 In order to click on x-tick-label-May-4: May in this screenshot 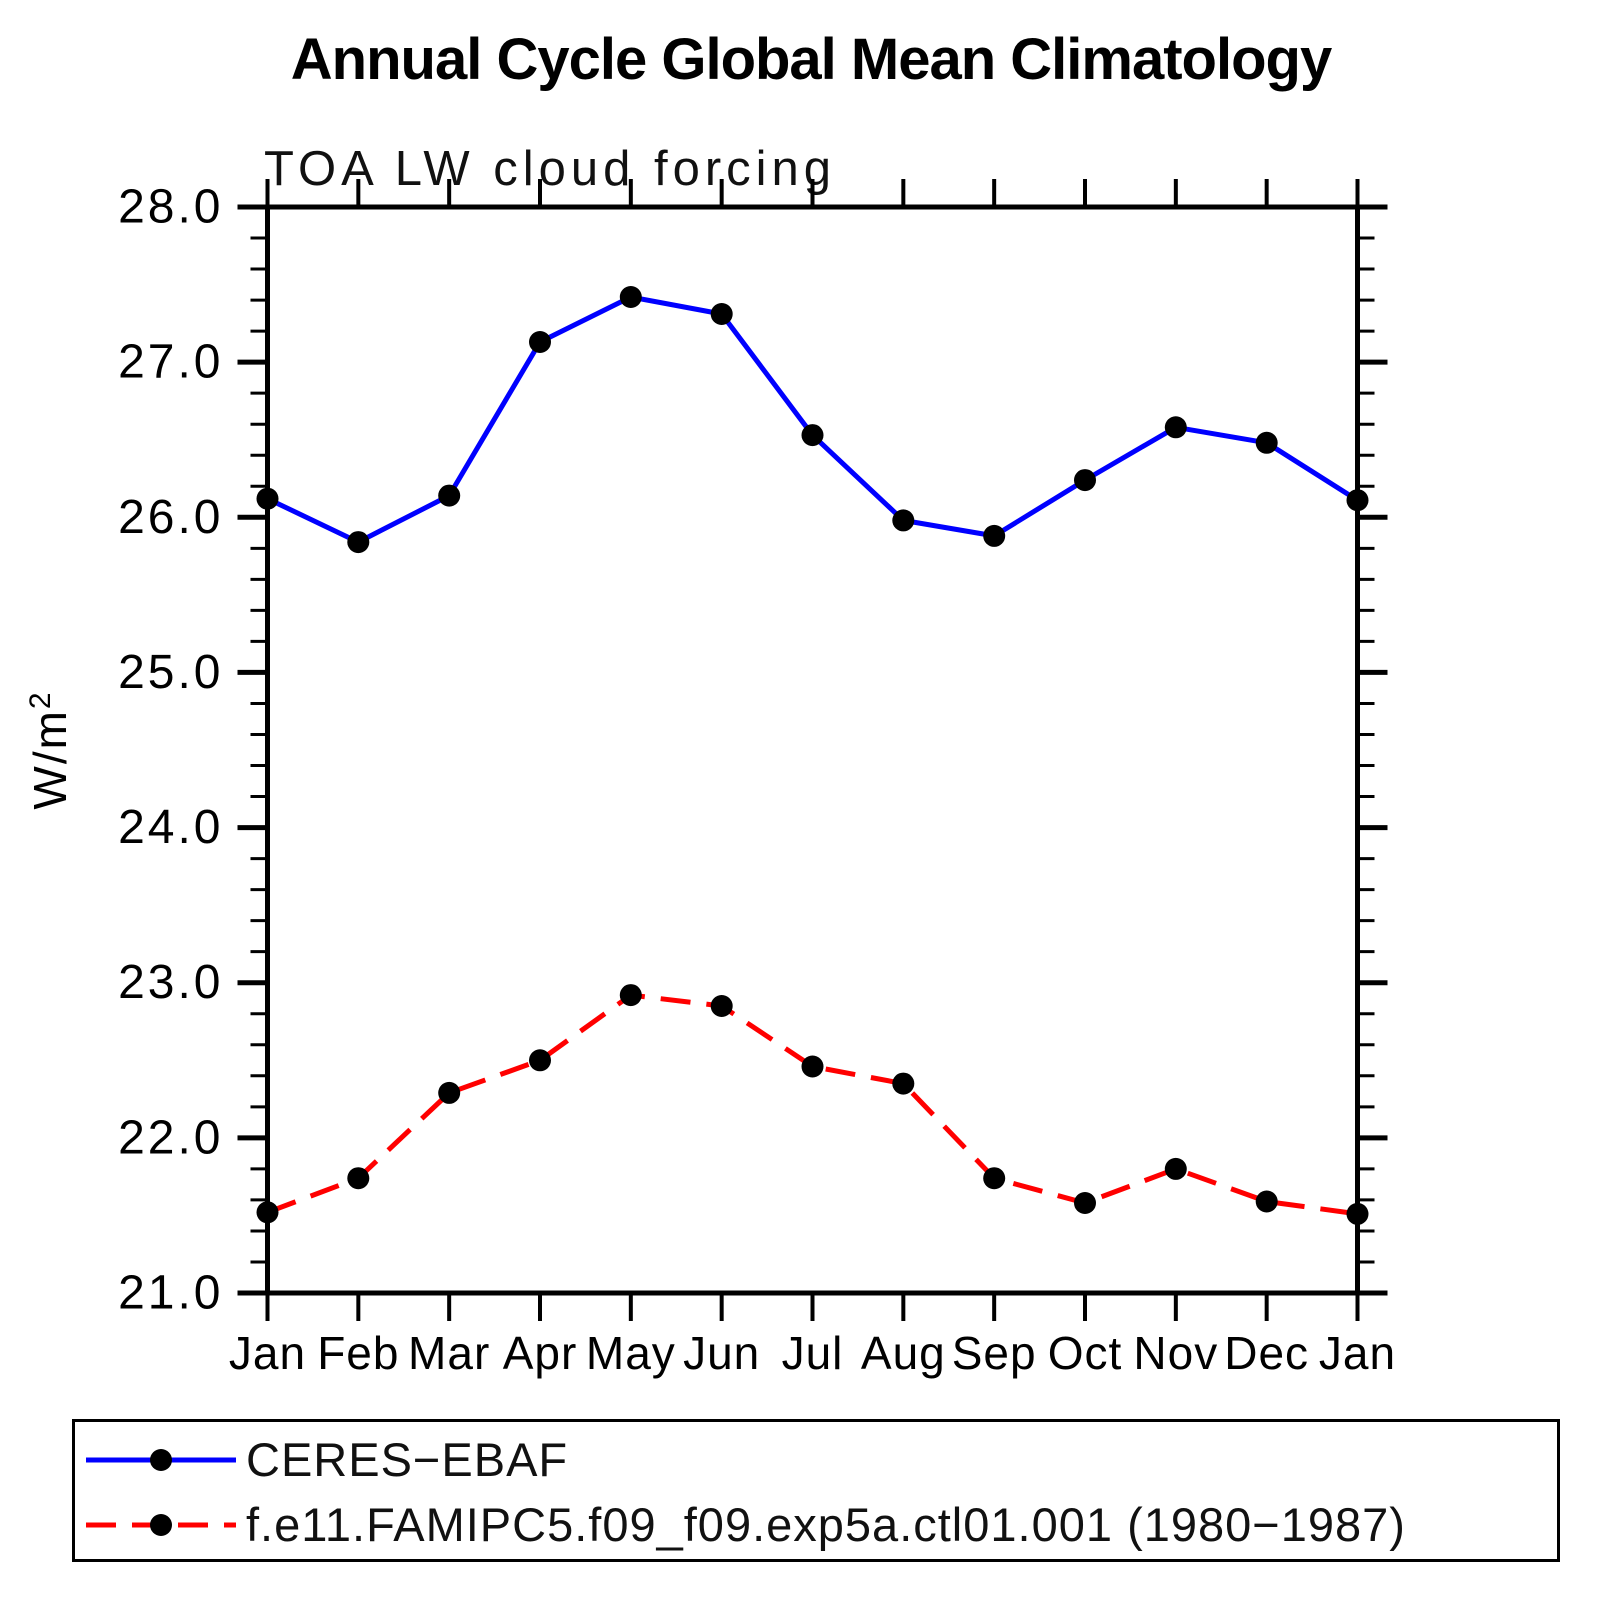, I will do `click(631, 1353)`.